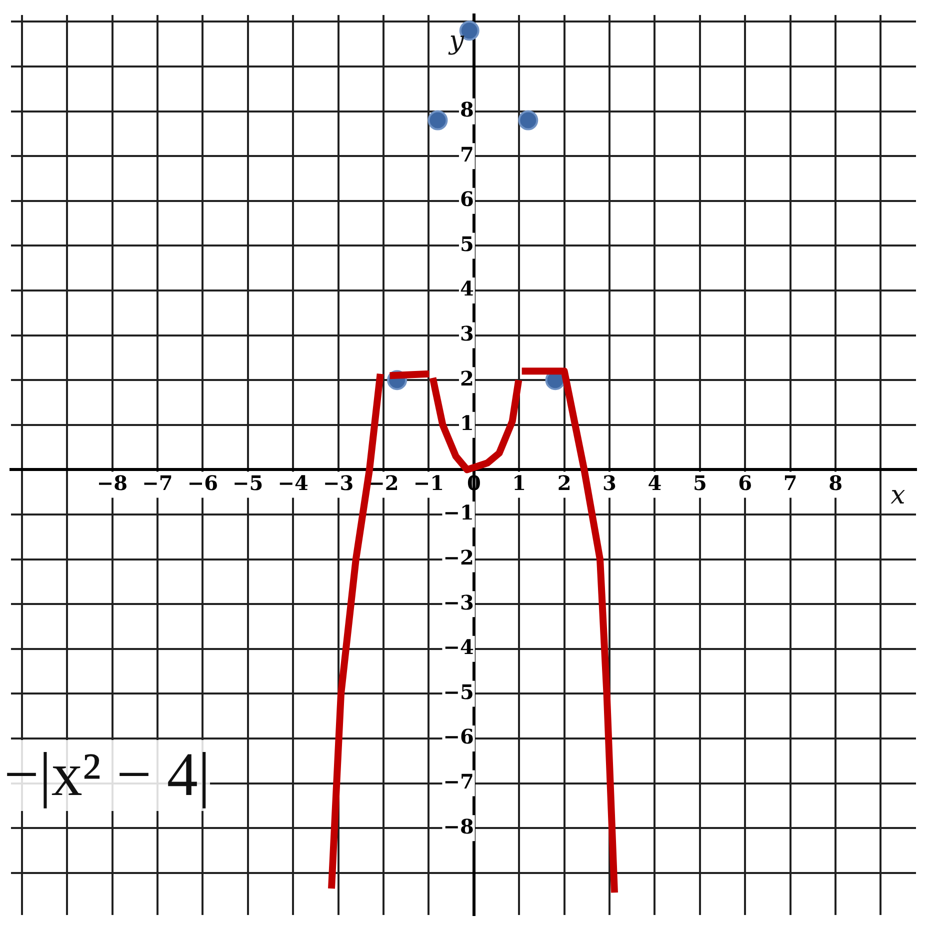 The height and width of the screenshot is (930, 927). I want to click on y-tick-label: −8, so click(458, 826).